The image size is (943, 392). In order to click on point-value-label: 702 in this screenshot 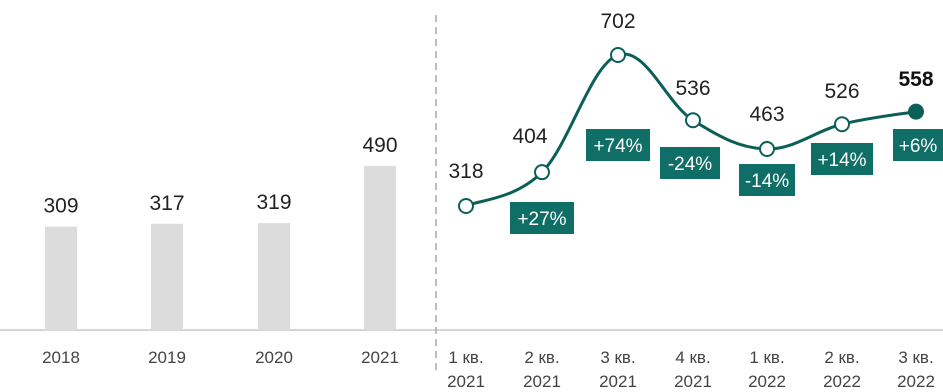, I will do `click(617, 21)`.